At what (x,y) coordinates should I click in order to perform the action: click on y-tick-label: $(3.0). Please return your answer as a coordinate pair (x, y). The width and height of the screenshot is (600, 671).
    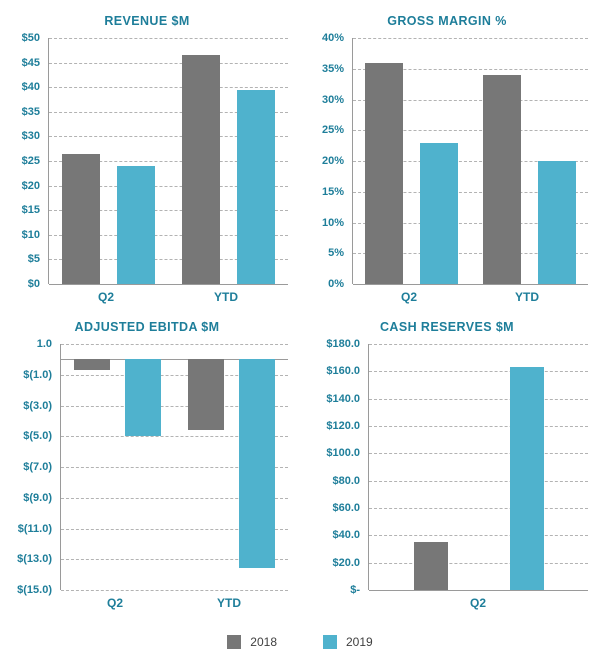
    Looking at the image, I should click on (37, 405).